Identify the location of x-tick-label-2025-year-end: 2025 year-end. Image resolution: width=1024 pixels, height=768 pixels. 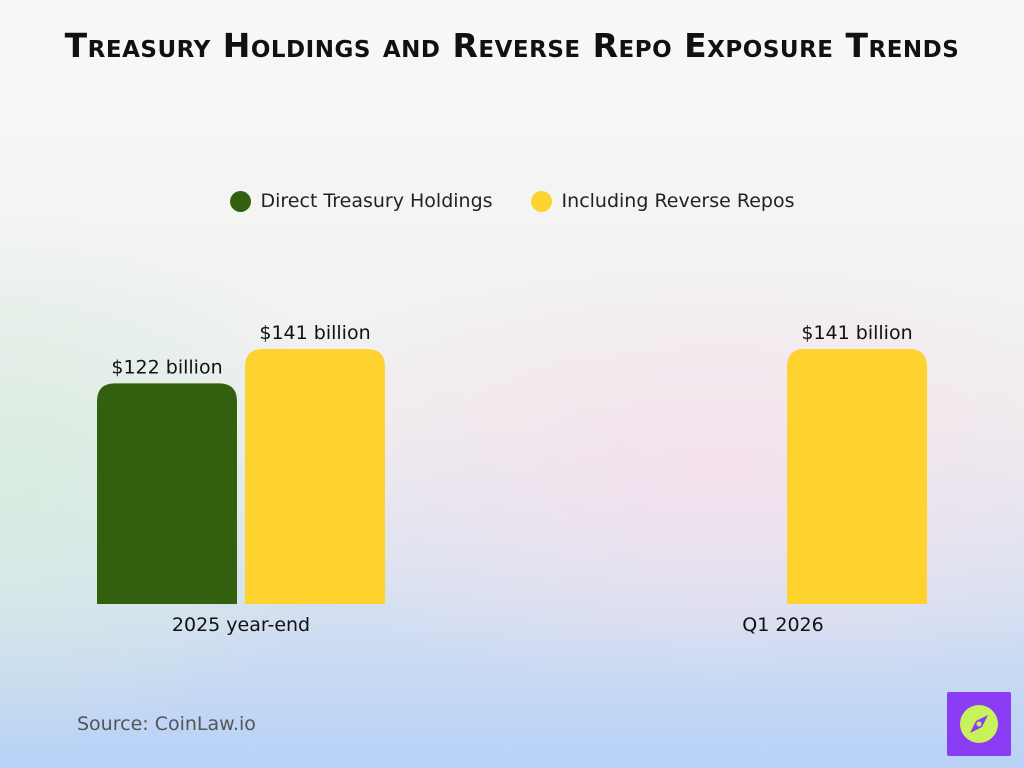
(241, 625).